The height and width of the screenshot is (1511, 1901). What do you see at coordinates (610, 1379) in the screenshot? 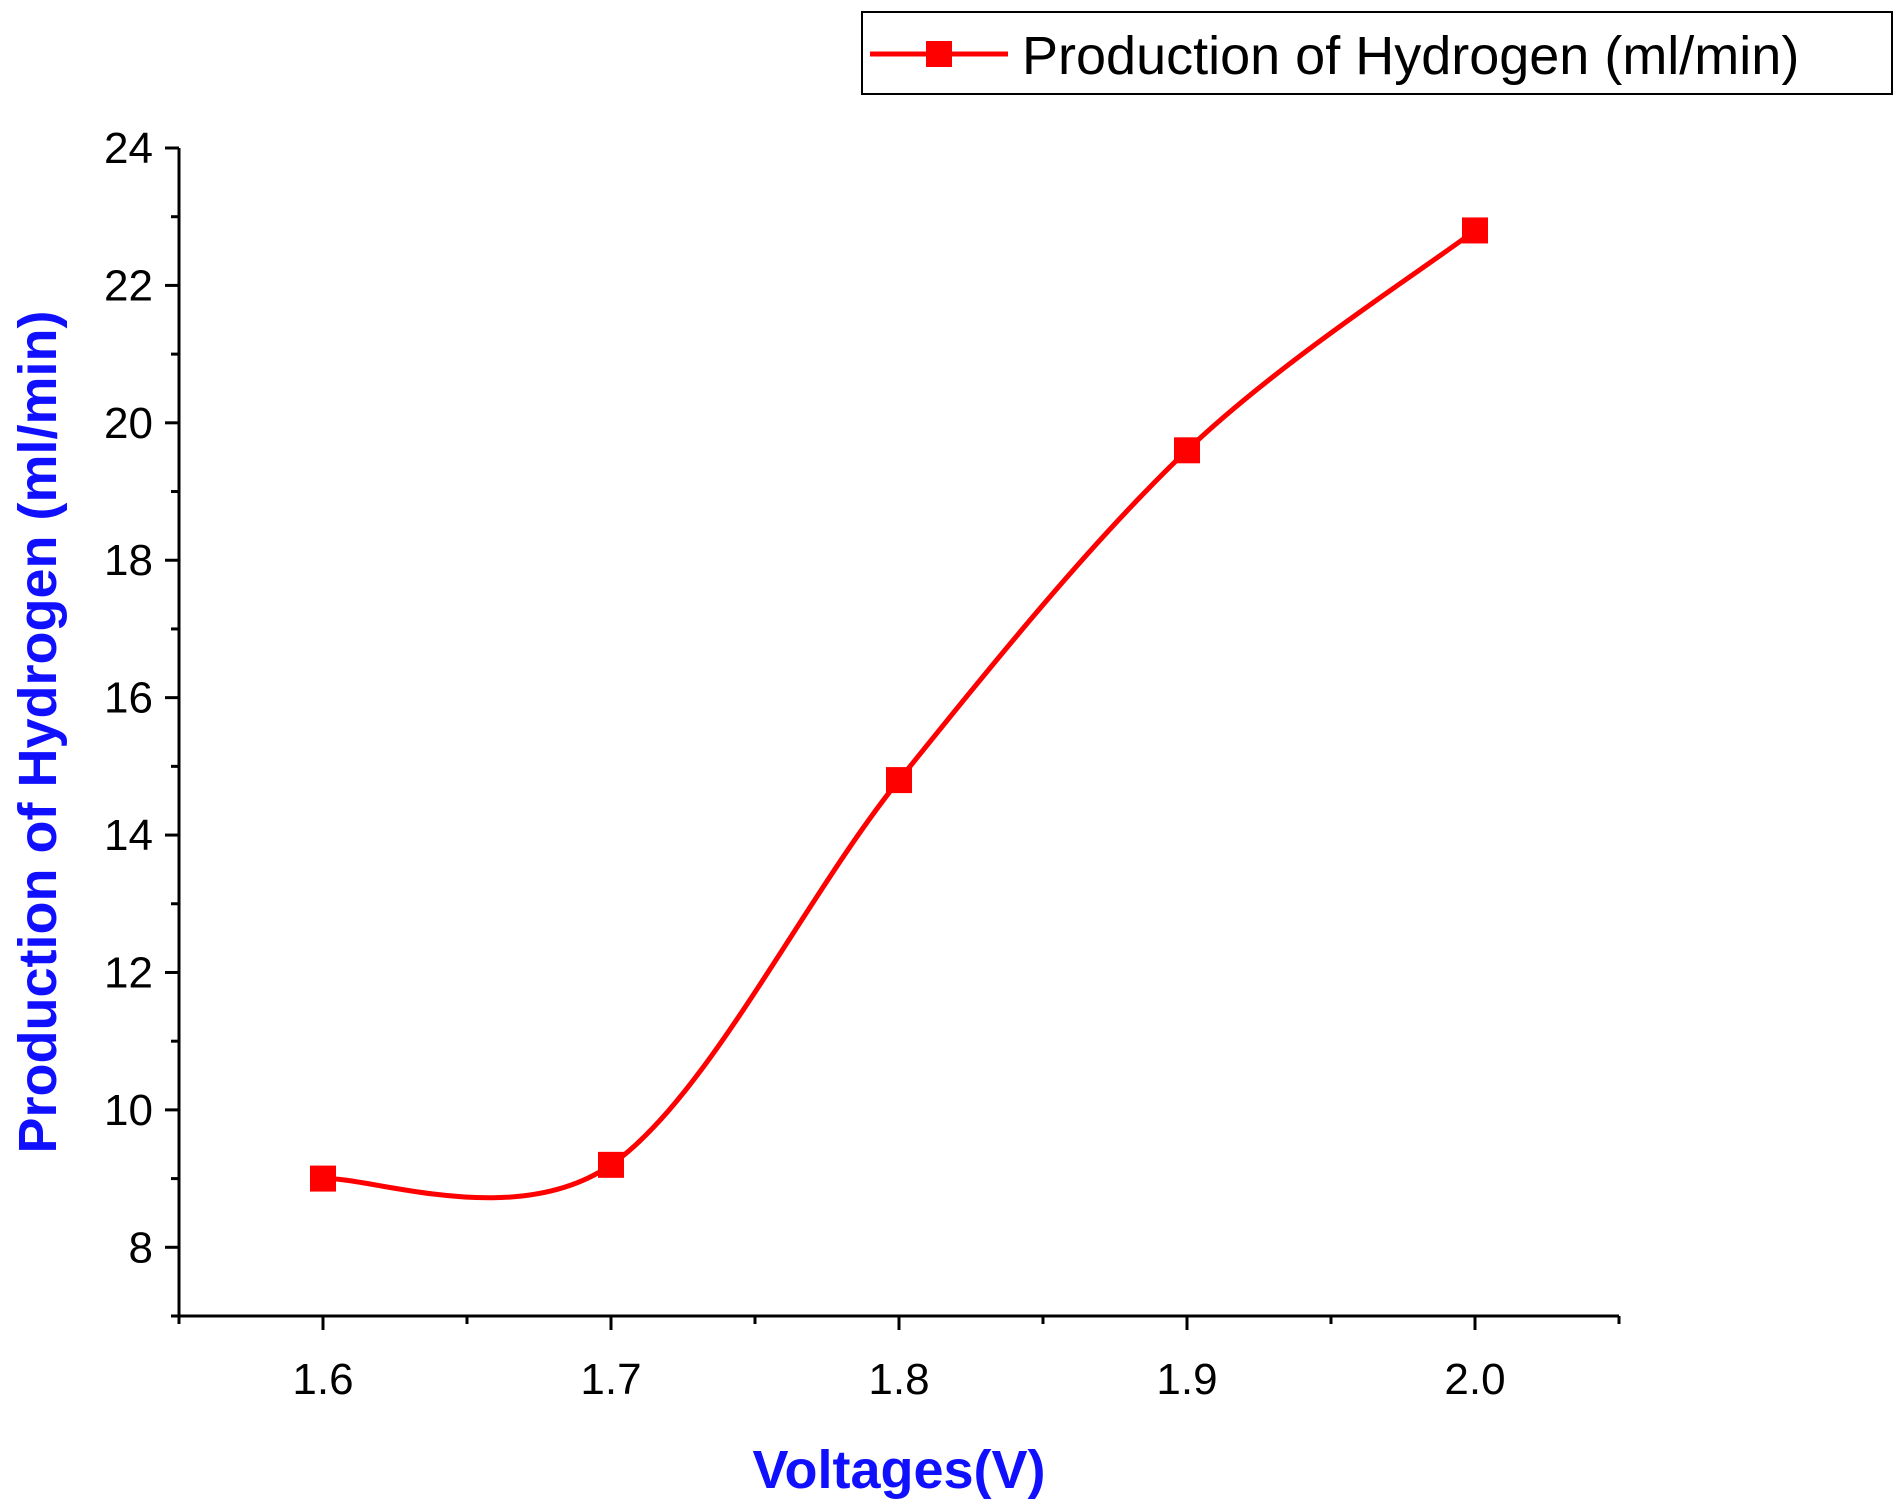
I see `x-tick-label: 1.7` at bounding box center [610, 1379].